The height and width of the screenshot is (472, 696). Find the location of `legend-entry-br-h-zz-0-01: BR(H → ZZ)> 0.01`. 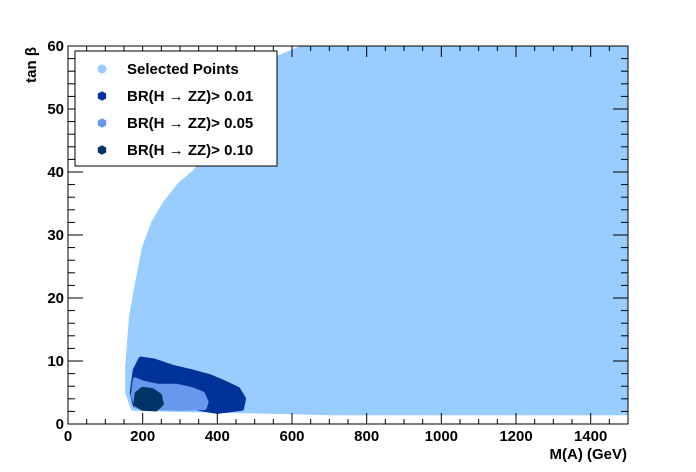

legend-entry-br-h-zz-0-01: BR(H → ZZ)> 0.01 is located at coordinates (175, 96).